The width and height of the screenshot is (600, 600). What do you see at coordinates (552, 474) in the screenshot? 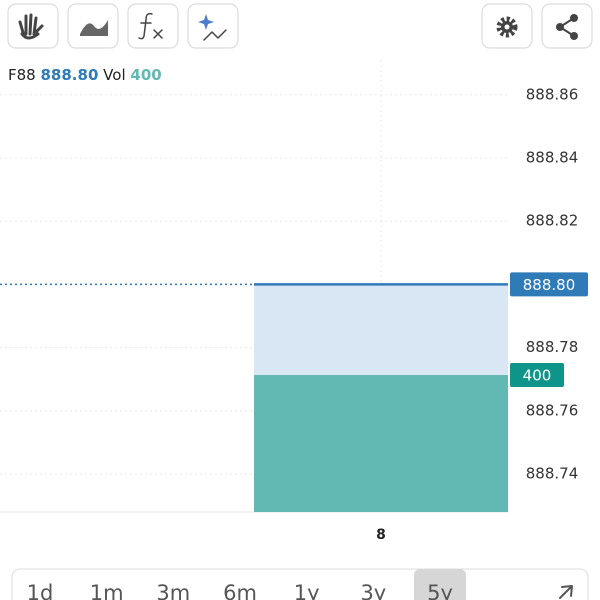
I see `y-tick-label: 888.74` at bounding box center [552, 474].